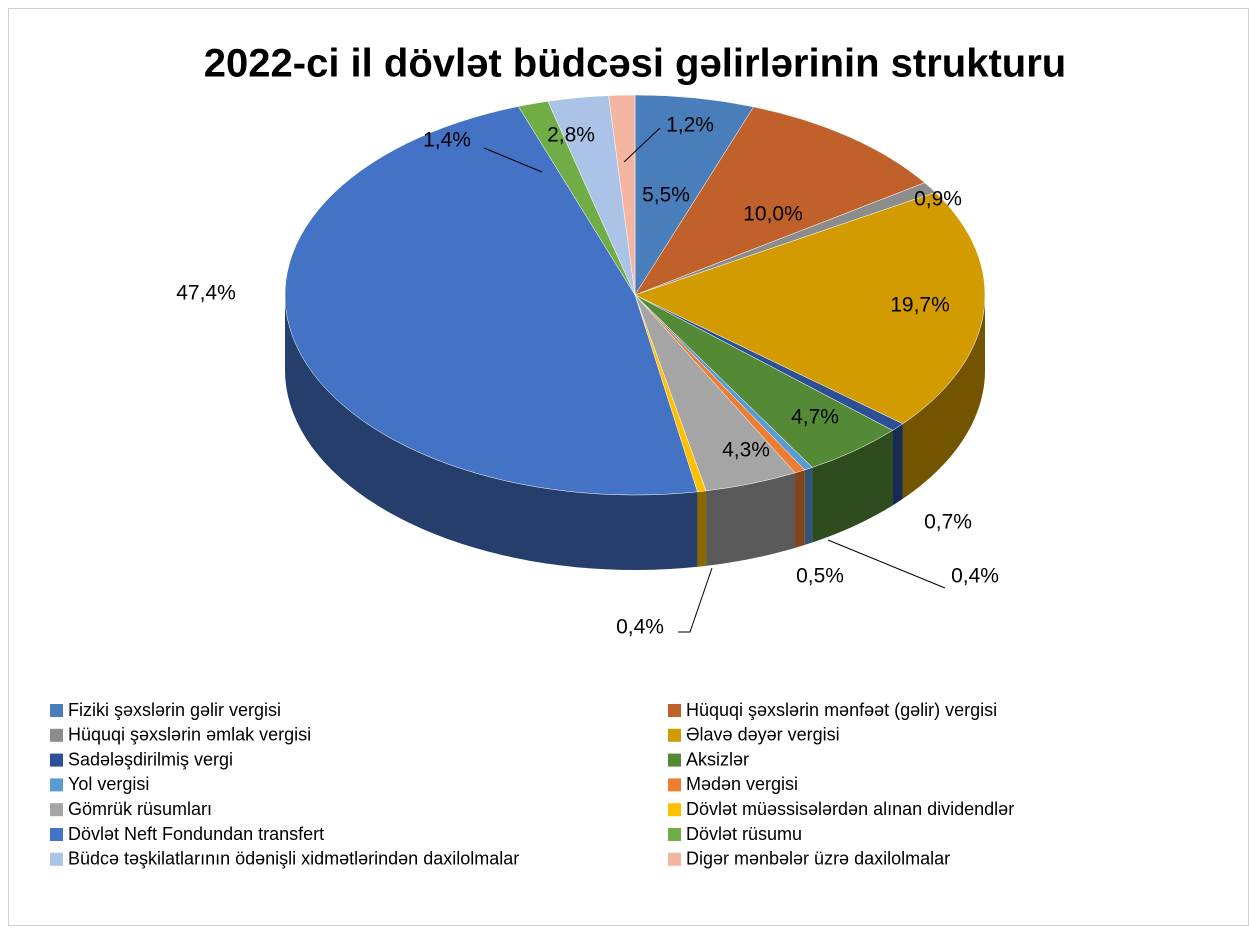  I want to click on legend-label: Sadələşdirilmiş vergi, so click(150, 759).